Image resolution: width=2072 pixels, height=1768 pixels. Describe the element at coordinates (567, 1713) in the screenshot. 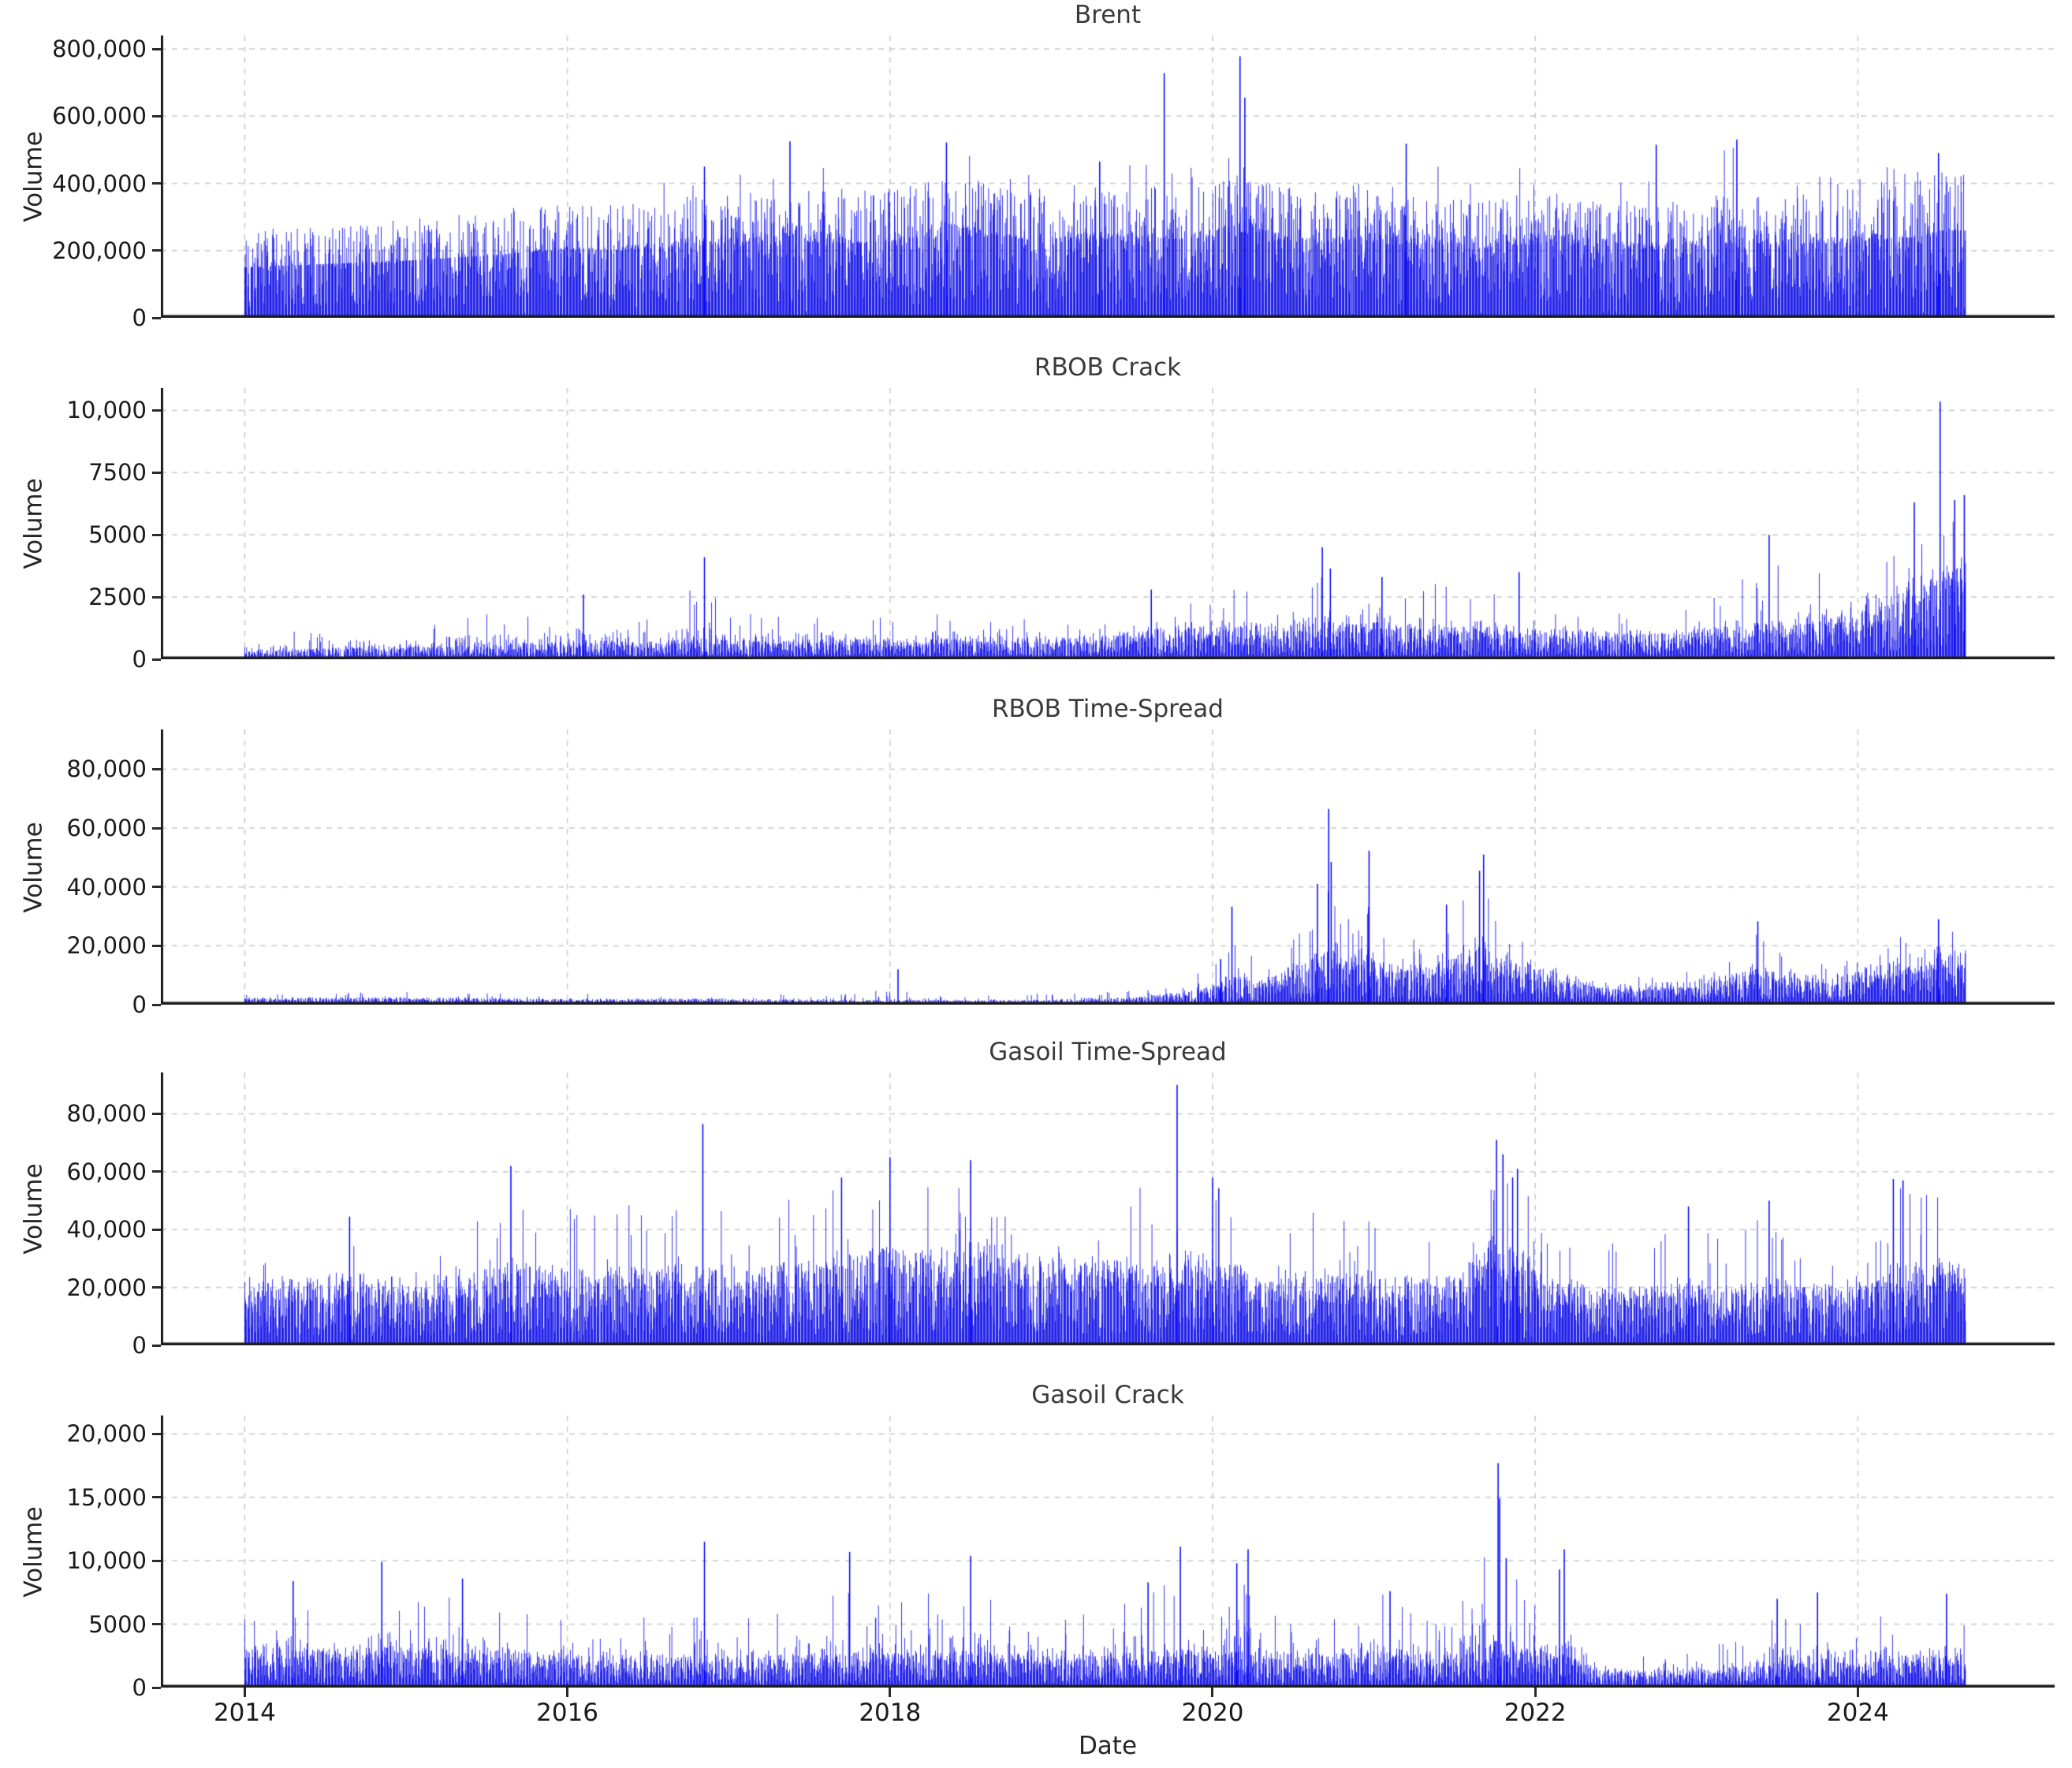

I see `x-tick-label: 2016` at that location.